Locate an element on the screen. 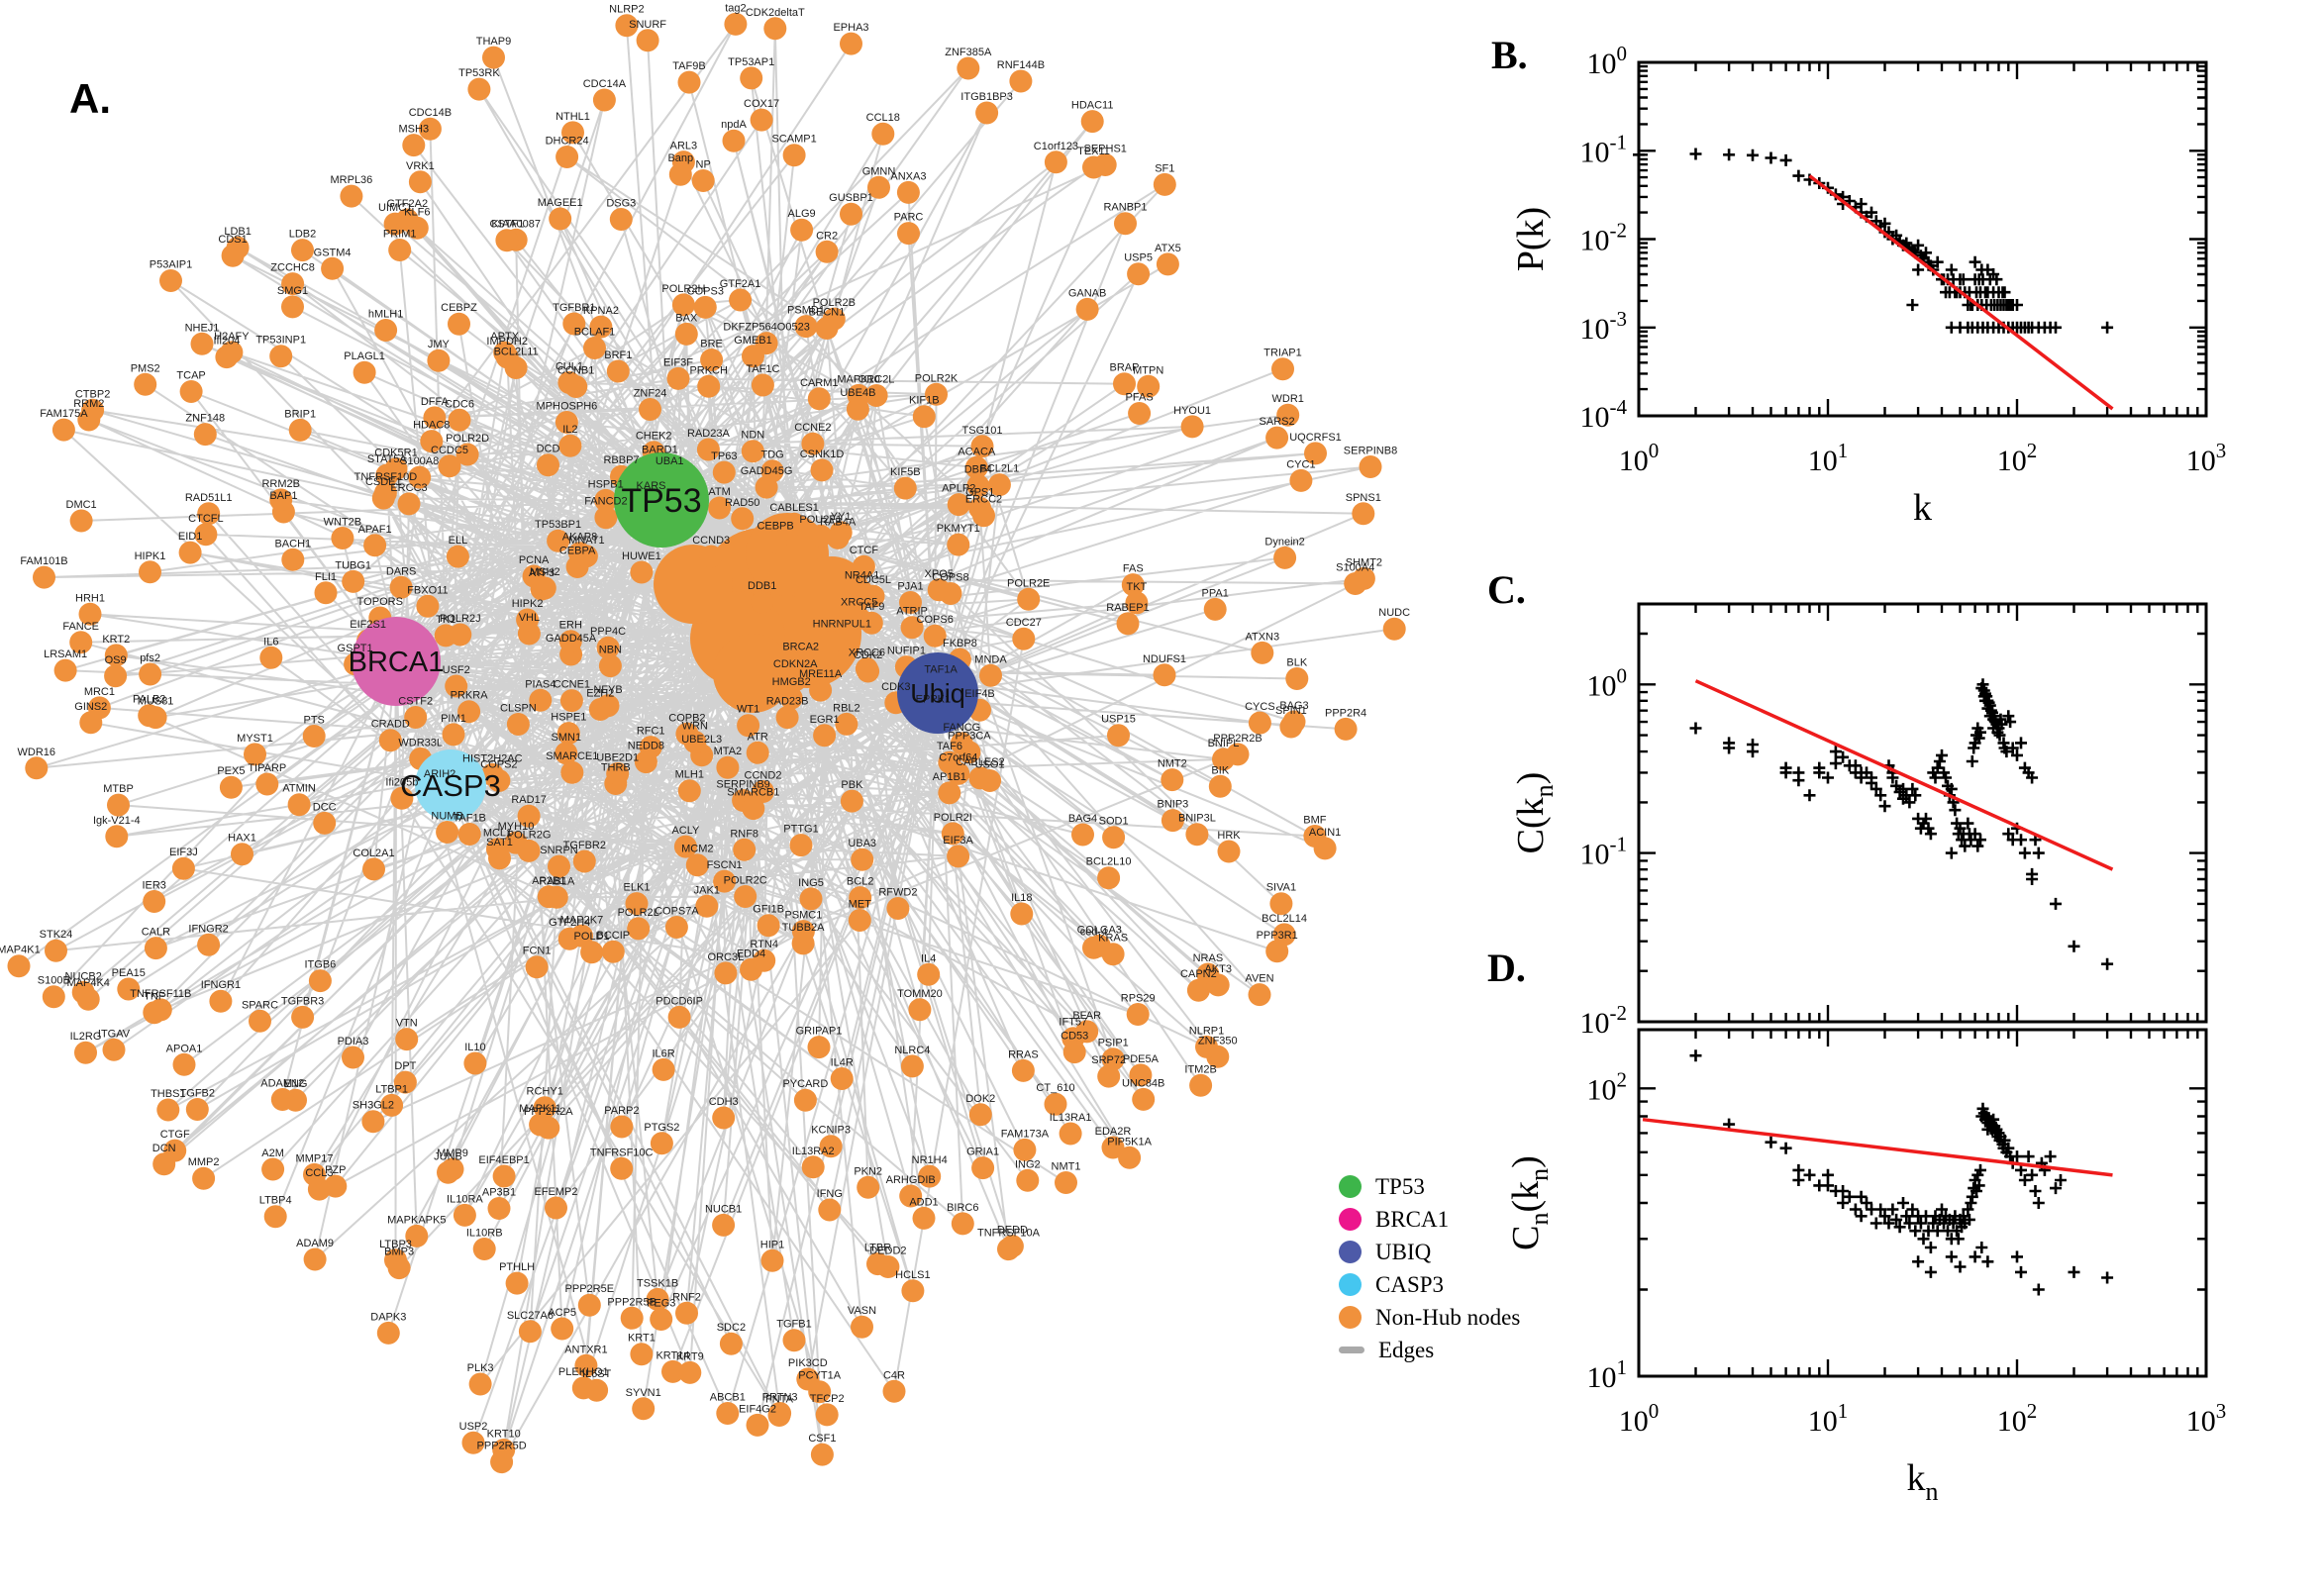  network-node-label: LRSAM1 is located at coordinates (65, 654).